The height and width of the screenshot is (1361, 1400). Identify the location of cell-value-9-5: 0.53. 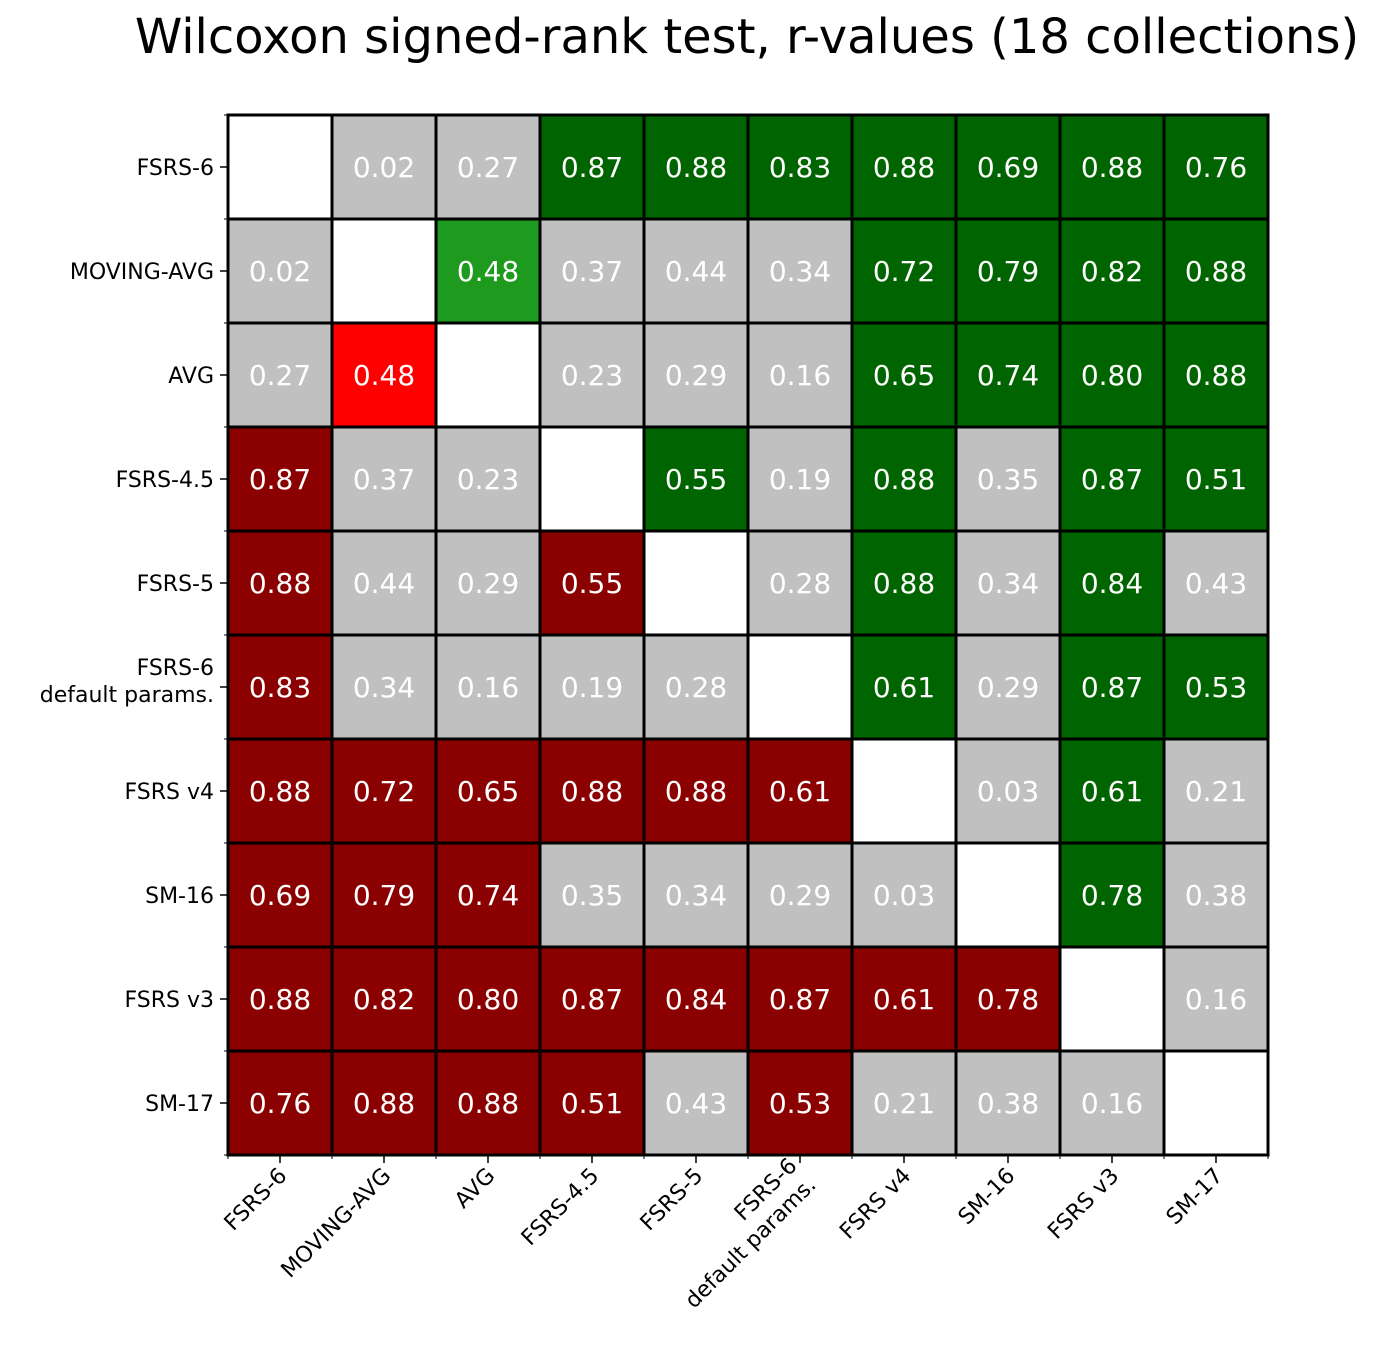
(800, 1103).